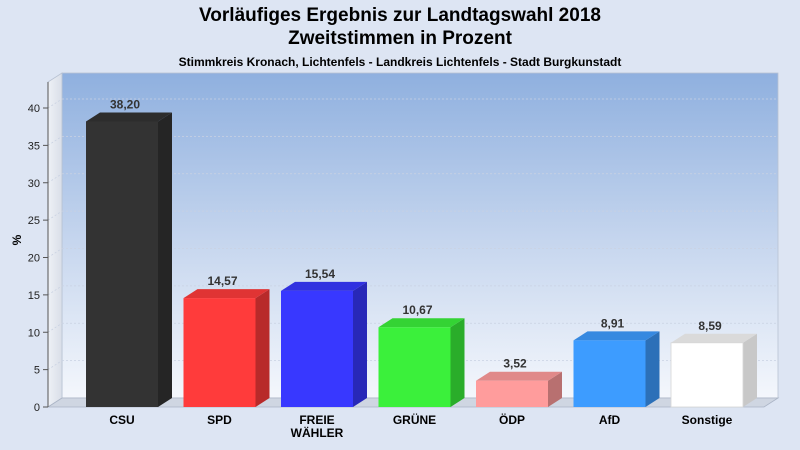 This screenshot has width=800, height=450. Describe the element at coordinates (34, 184) in the screenshot. I see `y-tick-label: 30` at that location.